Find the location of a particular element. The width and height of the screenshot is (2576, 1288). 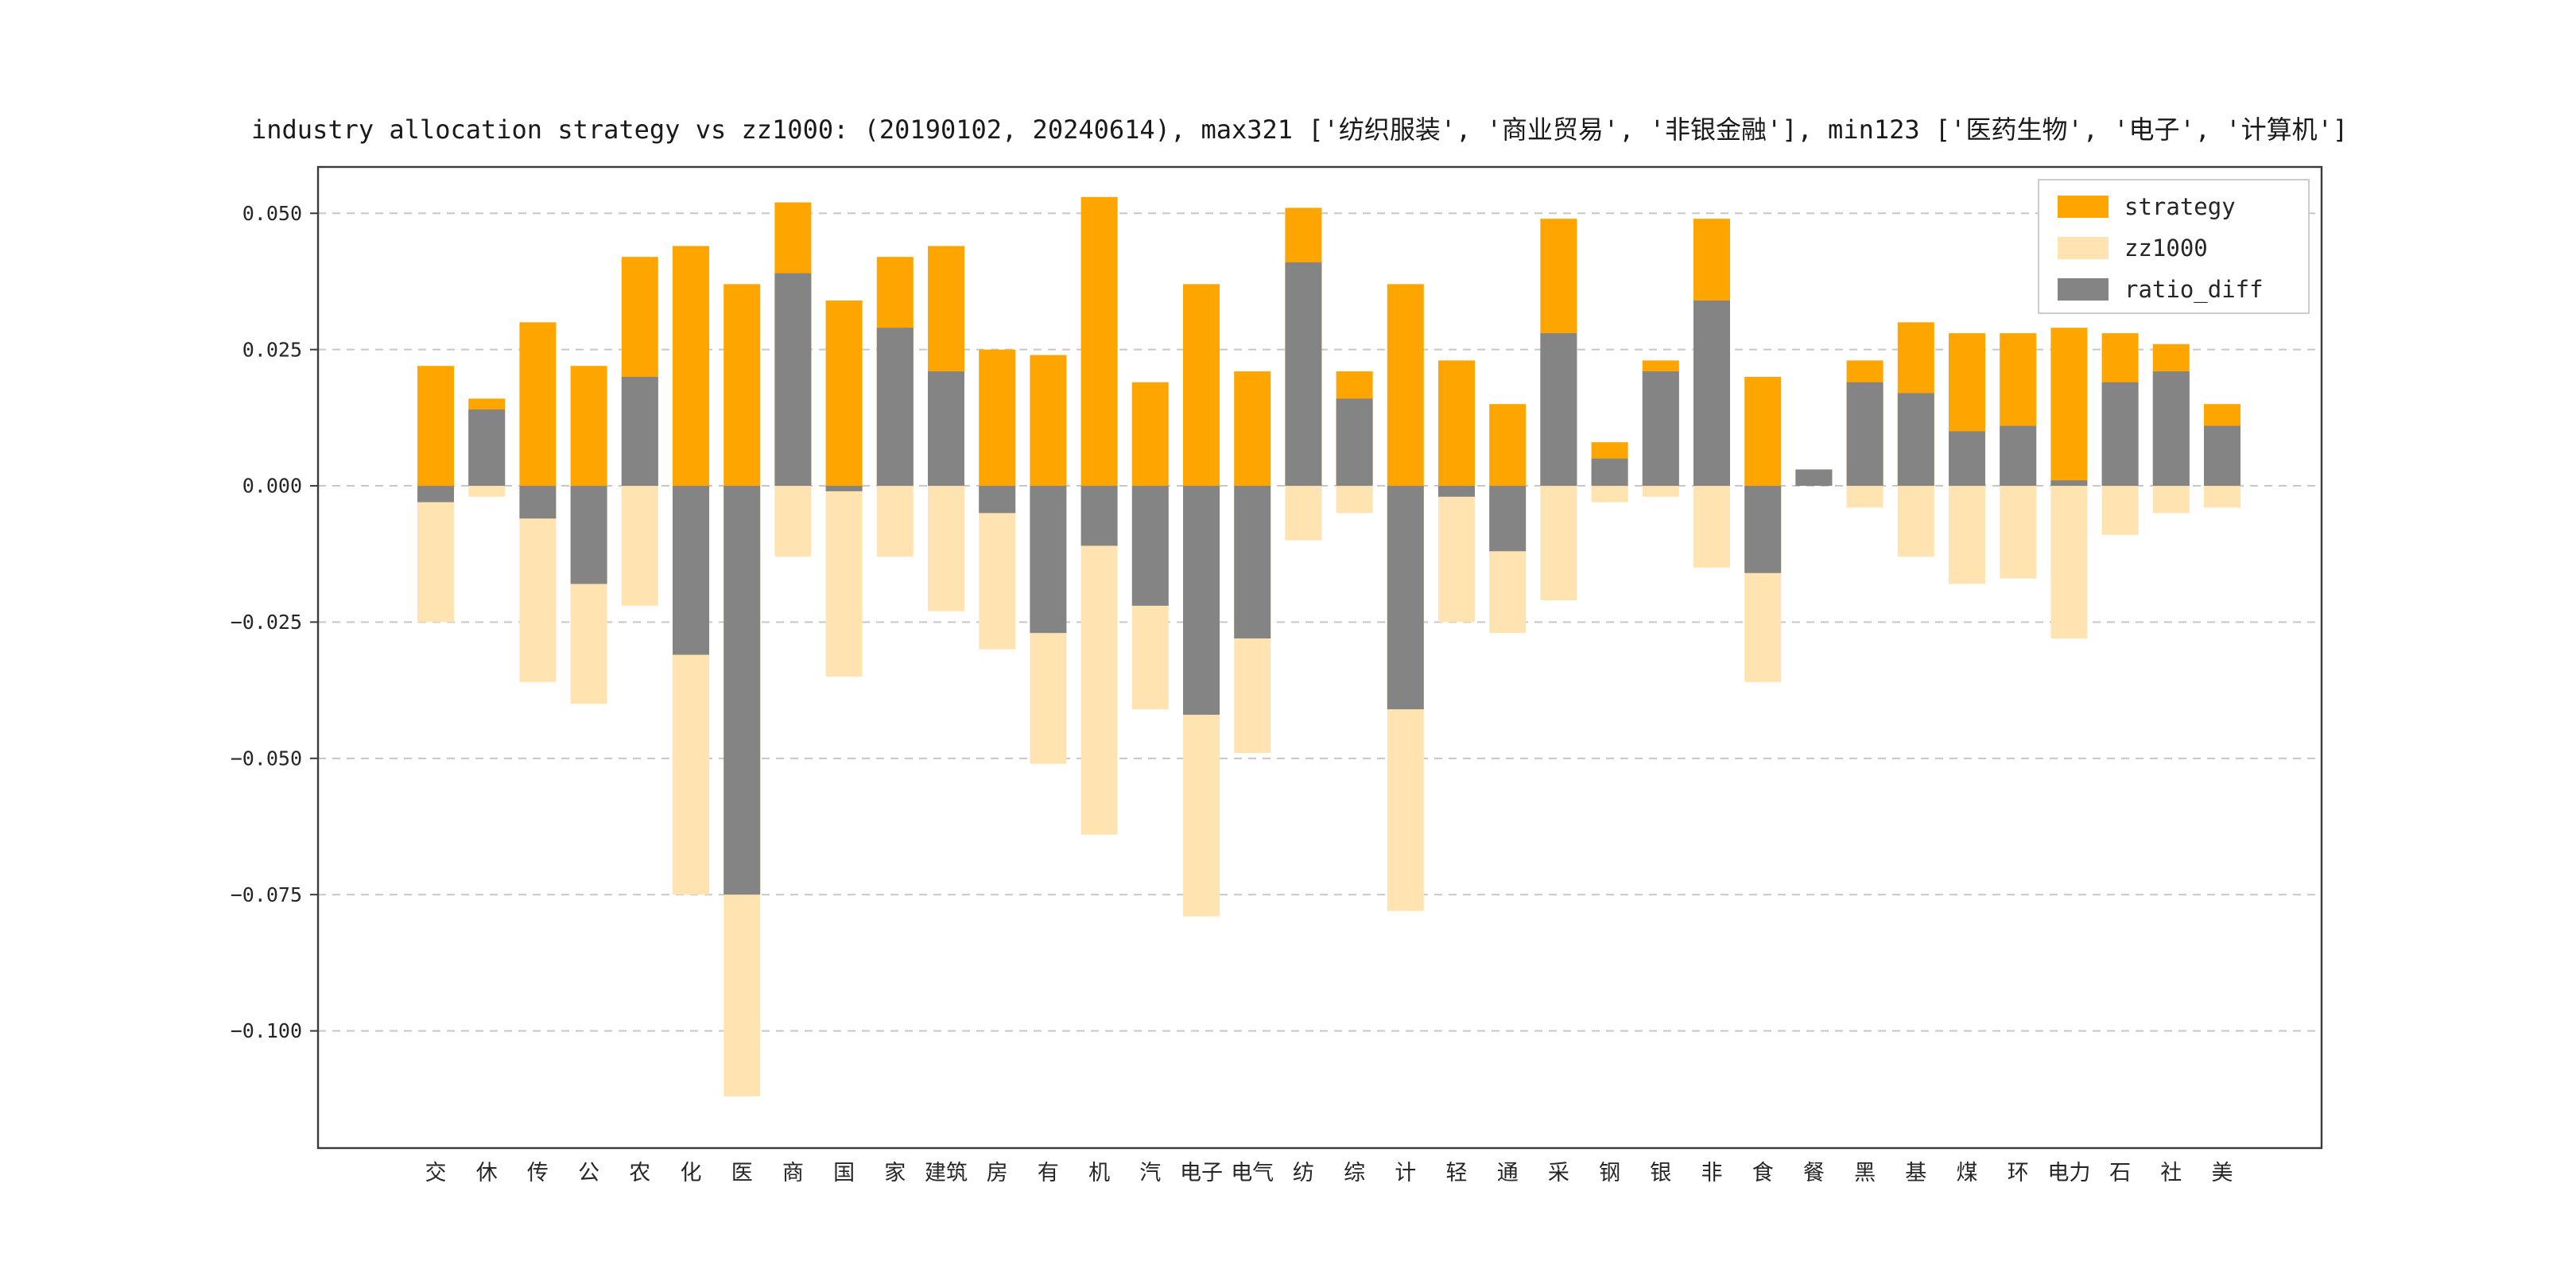

x-tick-label: 传 is located at coordinates (538, 1173).